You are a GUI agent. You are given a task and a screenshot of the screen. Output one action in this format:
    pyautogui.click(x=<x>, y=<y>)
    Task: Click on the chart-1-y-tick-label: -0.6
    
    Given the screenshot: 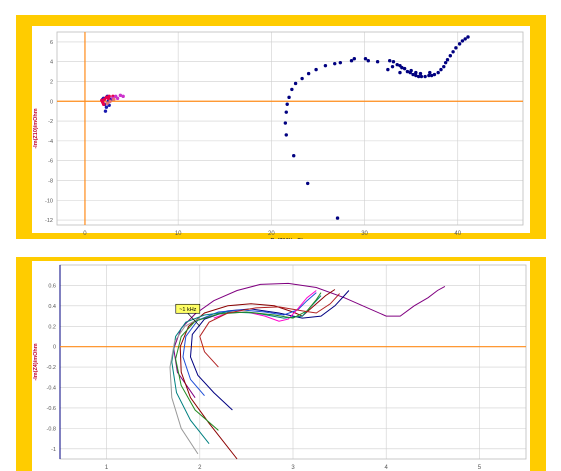 What is the action you would take?
    pyautogui.click(x=51, y=409)
    